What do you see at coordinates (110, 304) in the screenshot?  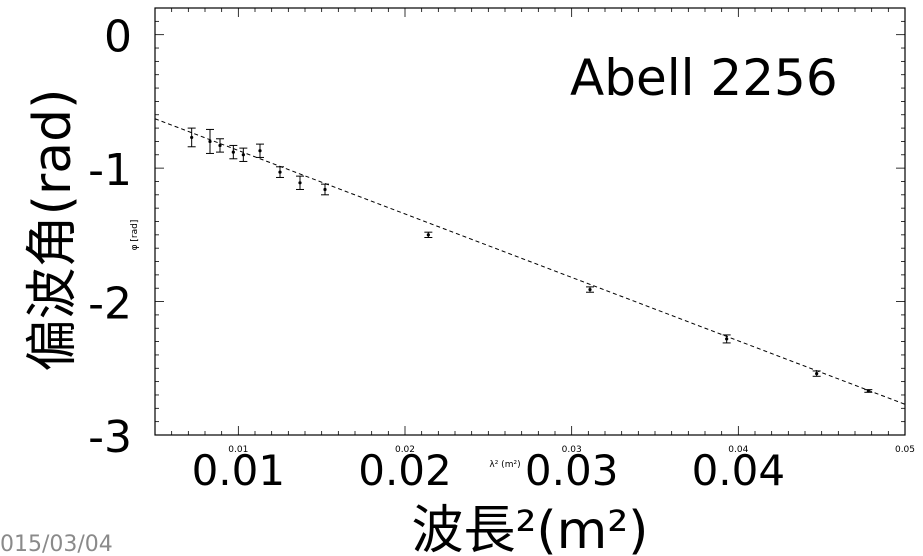 I see `y-tick-label: -2` at bounding box center [110, 304].